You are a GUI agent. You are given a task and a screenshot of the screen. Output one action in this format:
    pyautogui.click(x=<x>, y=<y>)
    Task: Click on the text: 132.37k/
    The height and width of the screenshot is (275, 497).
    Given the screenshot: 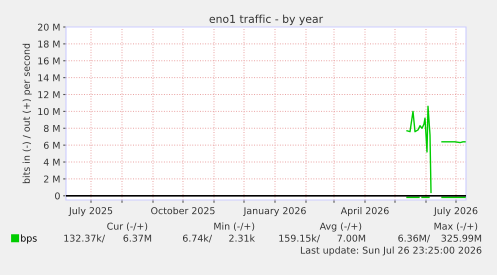 What is the action you would take?
    pyautogui.click(x=84, y=238)
    